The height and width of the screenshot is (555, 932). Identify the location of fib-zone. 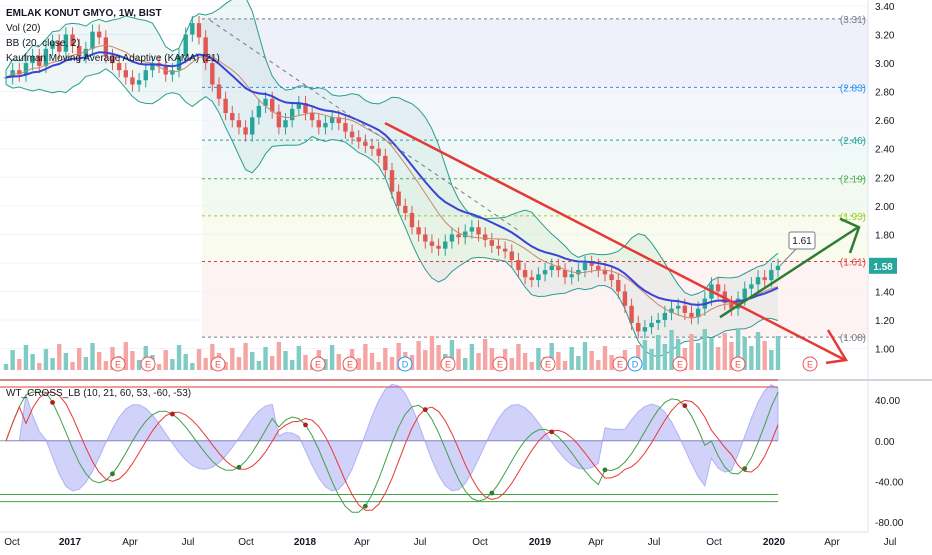
(535, 197).